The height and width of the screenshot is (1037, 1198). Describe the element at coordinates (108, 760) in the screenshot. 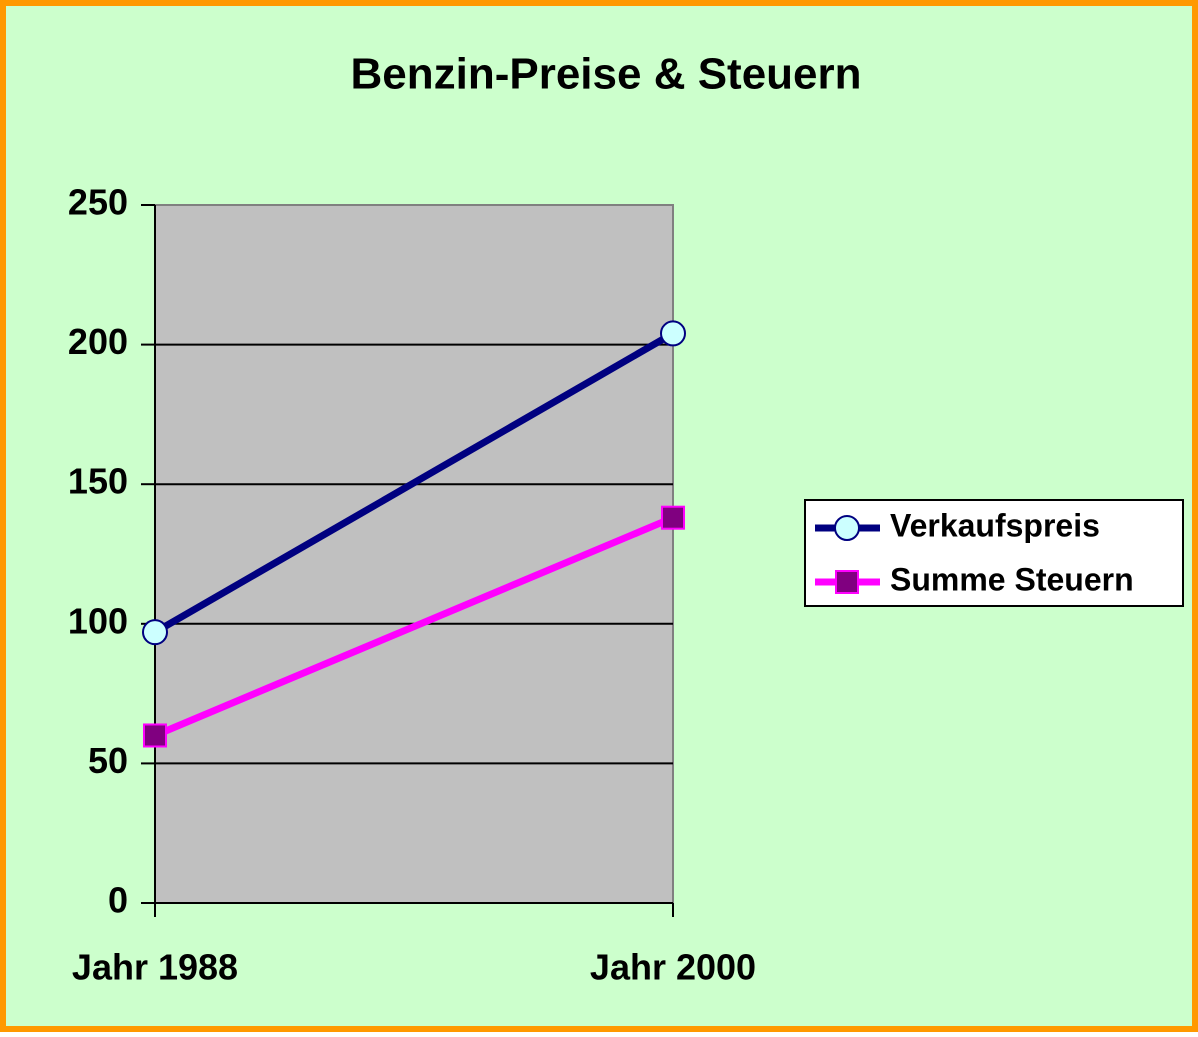

I see `y-tick-label: 50` at that location.